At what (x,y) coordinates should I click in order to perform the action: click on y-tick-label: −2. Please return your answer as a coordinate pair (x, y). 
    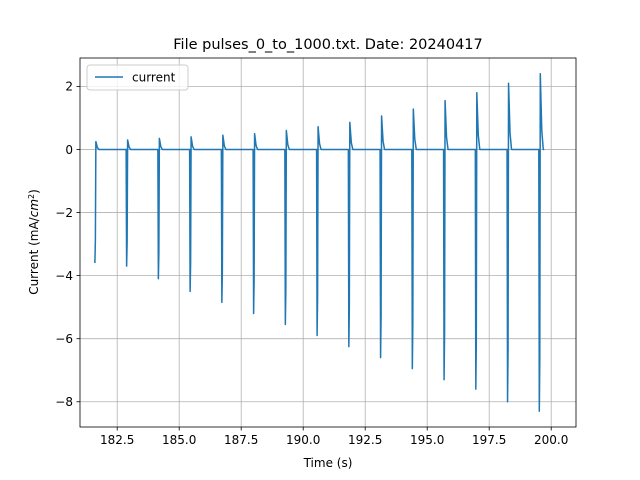
    Looking at the image, I should click on (64, 213).